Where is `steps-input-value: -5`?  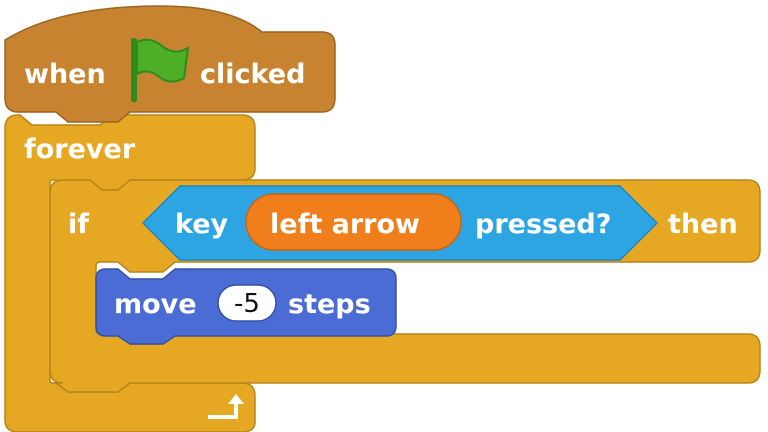
steps-input-value: -5 is located at coordinates (247, 304).